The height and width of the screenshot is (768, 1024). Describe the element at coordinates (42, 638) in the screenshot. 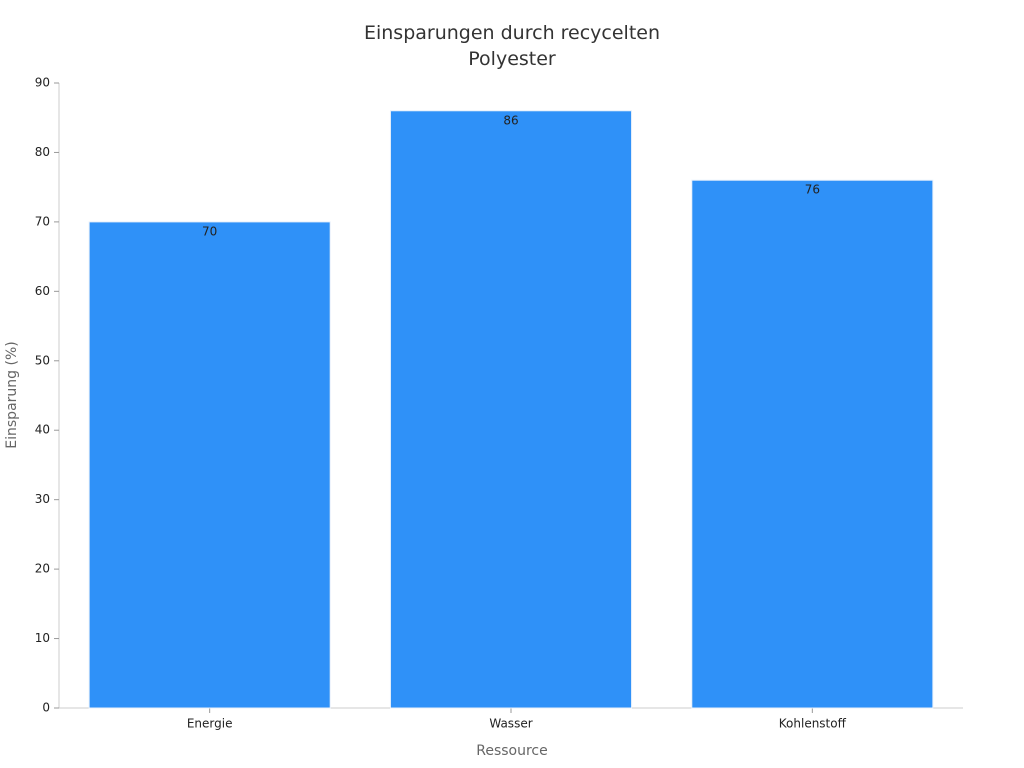

I see `y-tick-label: 10` at that location.